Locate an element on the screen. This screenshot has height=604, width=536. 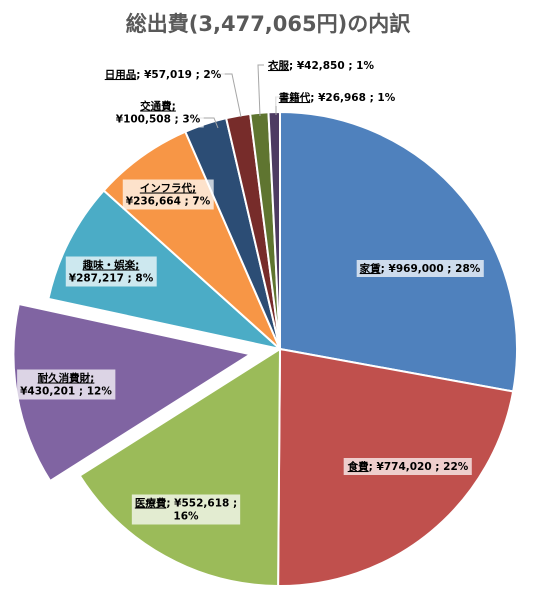
data-label-text: 耐久消費財; is located at coordinates (66, 378).